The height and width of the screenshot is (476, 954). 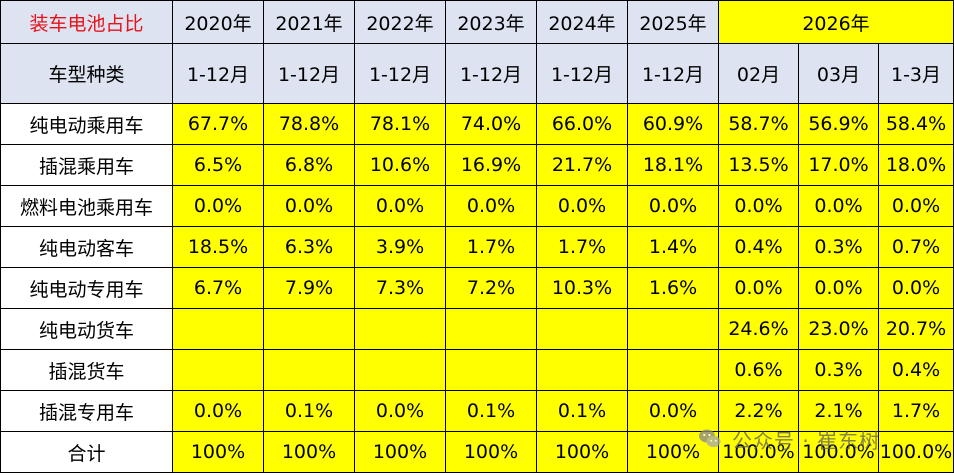 I want to click on row-label: 纯电动乘用车, so click(x=86, y=124).